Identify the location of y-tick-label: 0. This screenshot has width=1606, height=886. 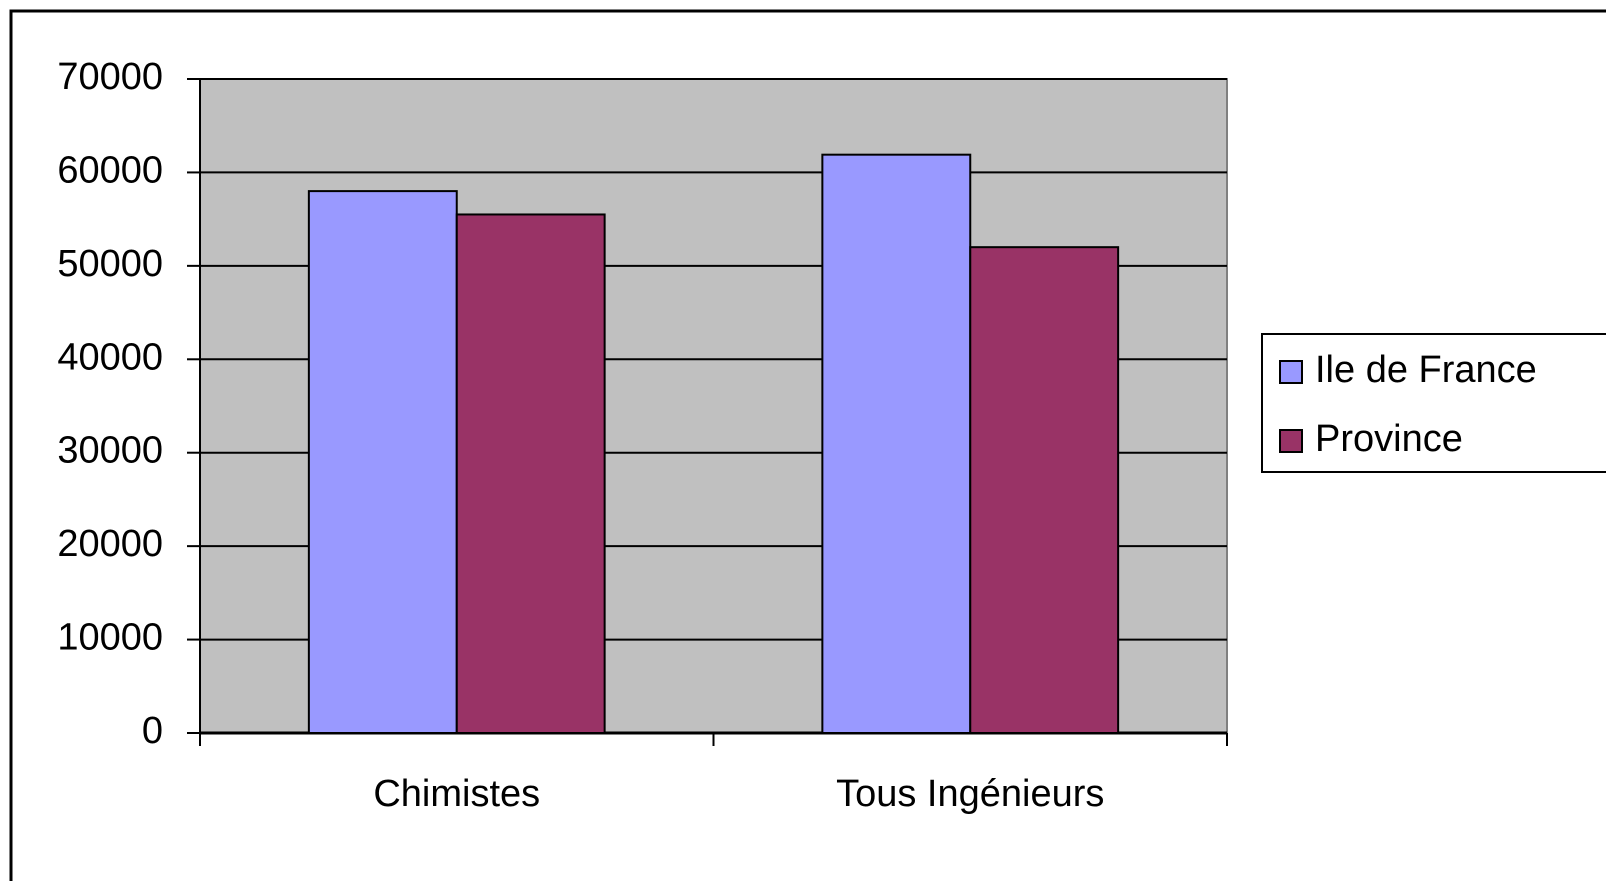
(152, 731).